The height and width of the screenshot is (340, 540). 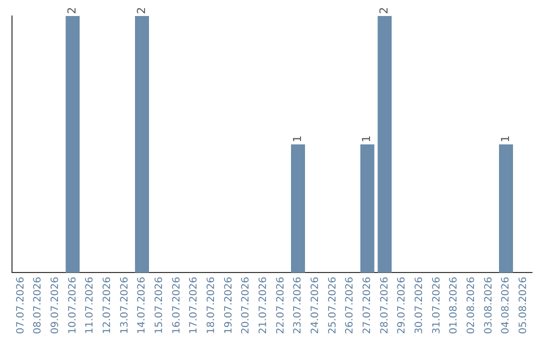 I want to click on x-tick-label: 14.07.2026, so click(x=142, y=305).